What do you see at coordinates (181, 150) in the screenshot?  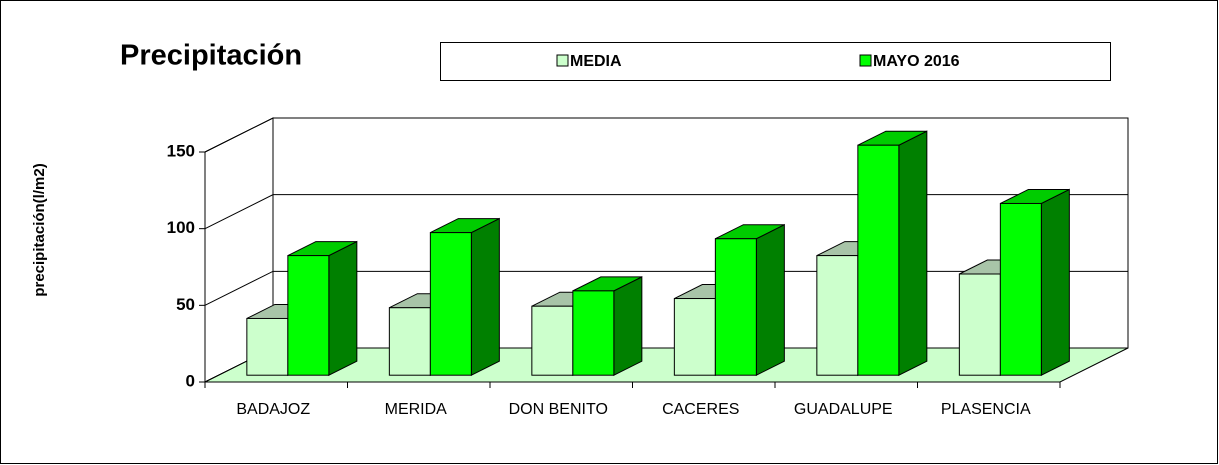 I see `y-tick-label: 150` at bounding box center [181, 150].